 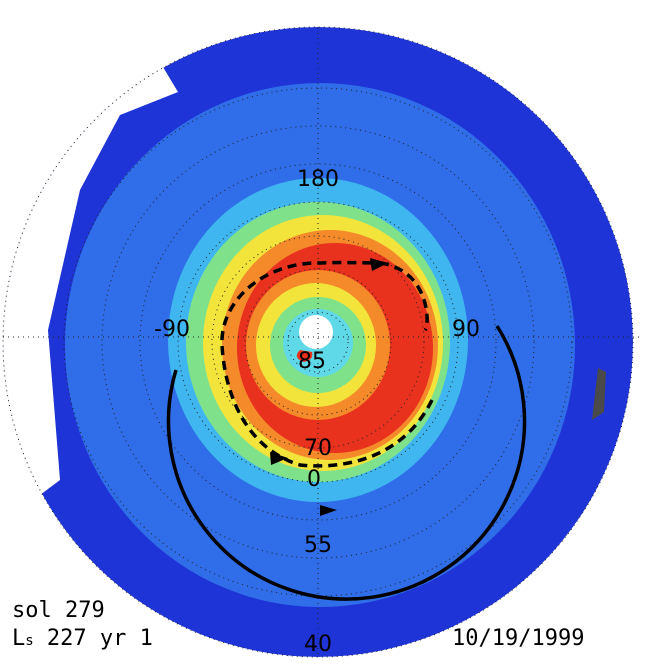 I want to click on dashed-arrow-head-bottom, so click(x=279, y=458).